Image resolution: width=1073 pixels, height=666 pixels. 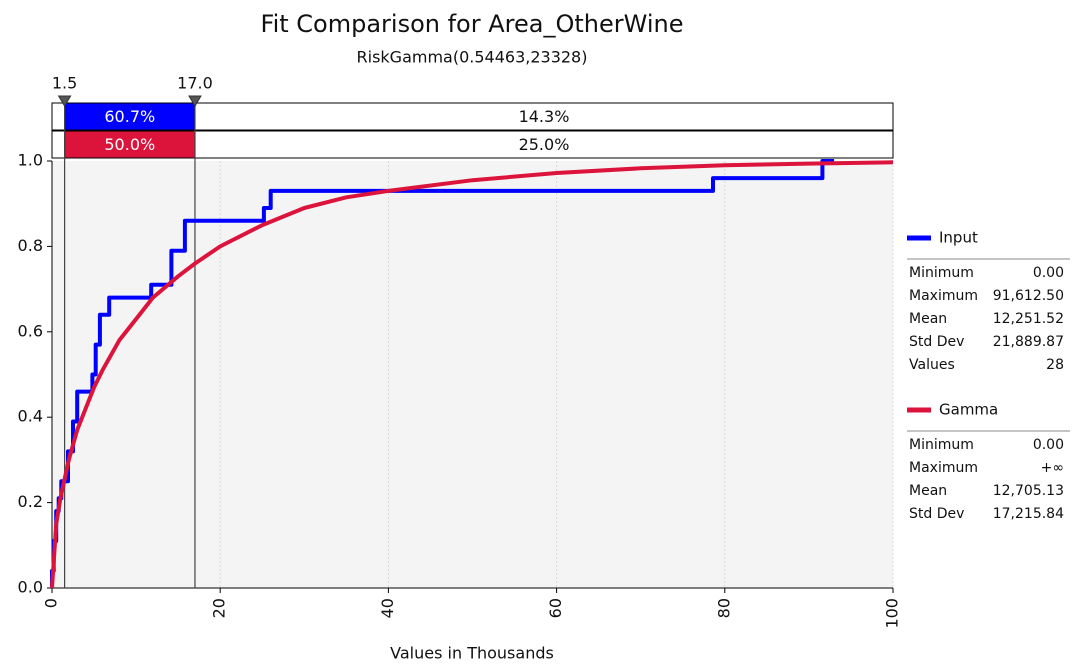 What do you see at coordinates (723, 608) in the screenshot?
I see `x-tick-label: 80` at bounding box center [723, 608].